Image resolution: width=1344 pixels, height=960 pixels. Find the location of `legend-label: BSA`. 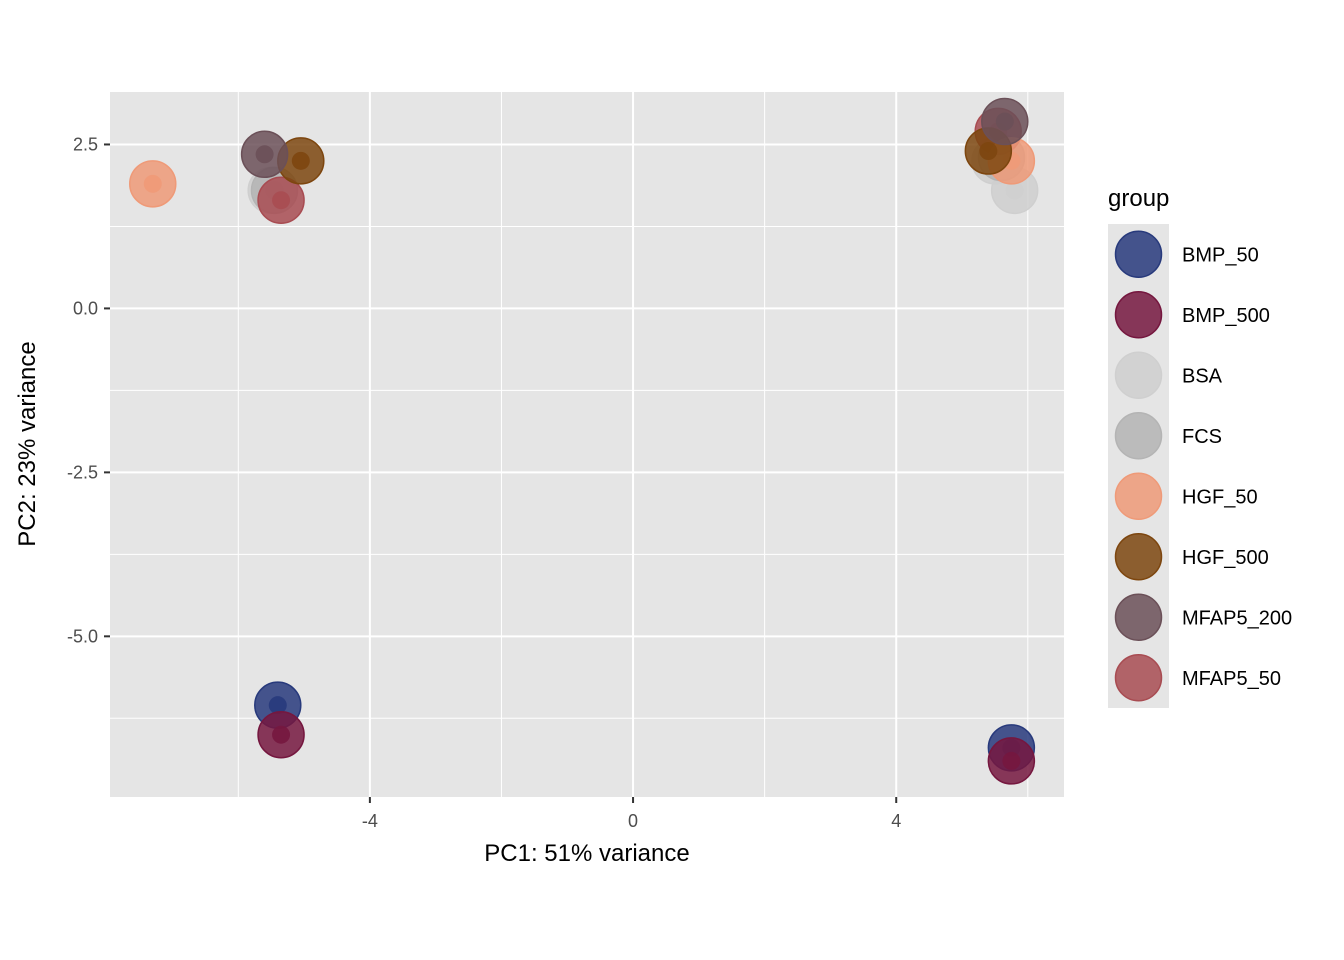

legend-label: BSA is located at coordinates (1202, 376).